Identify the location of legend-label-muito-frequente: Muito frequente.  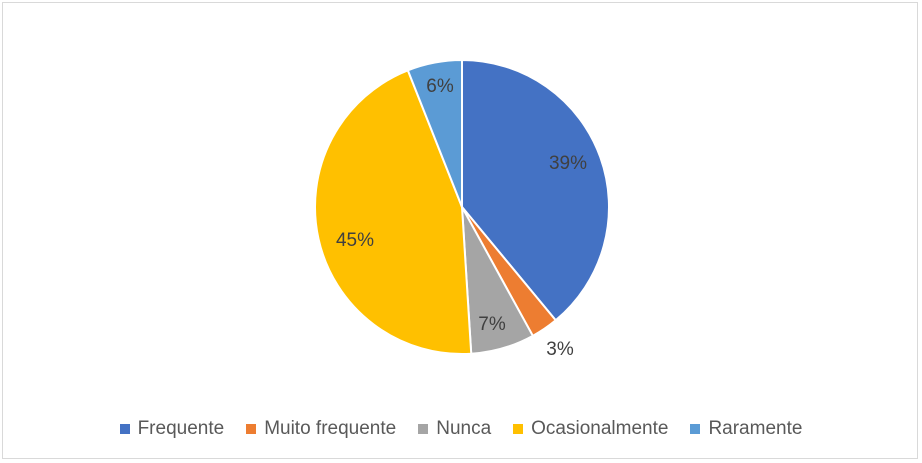
(330, 428).